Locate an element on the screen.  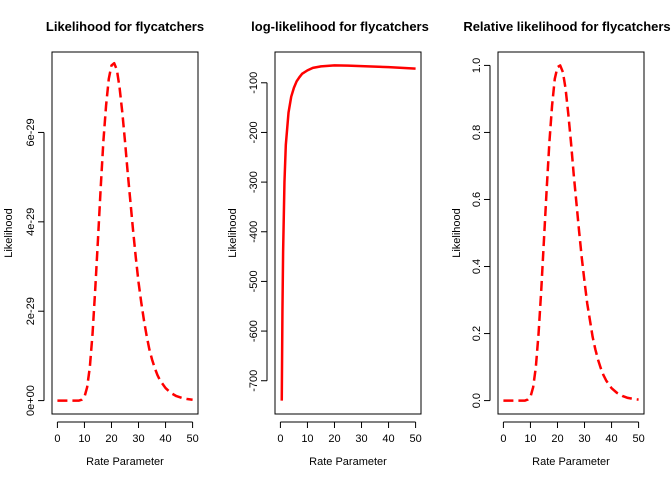
y-tick-label: -300 is located at coordinates (254, 182).